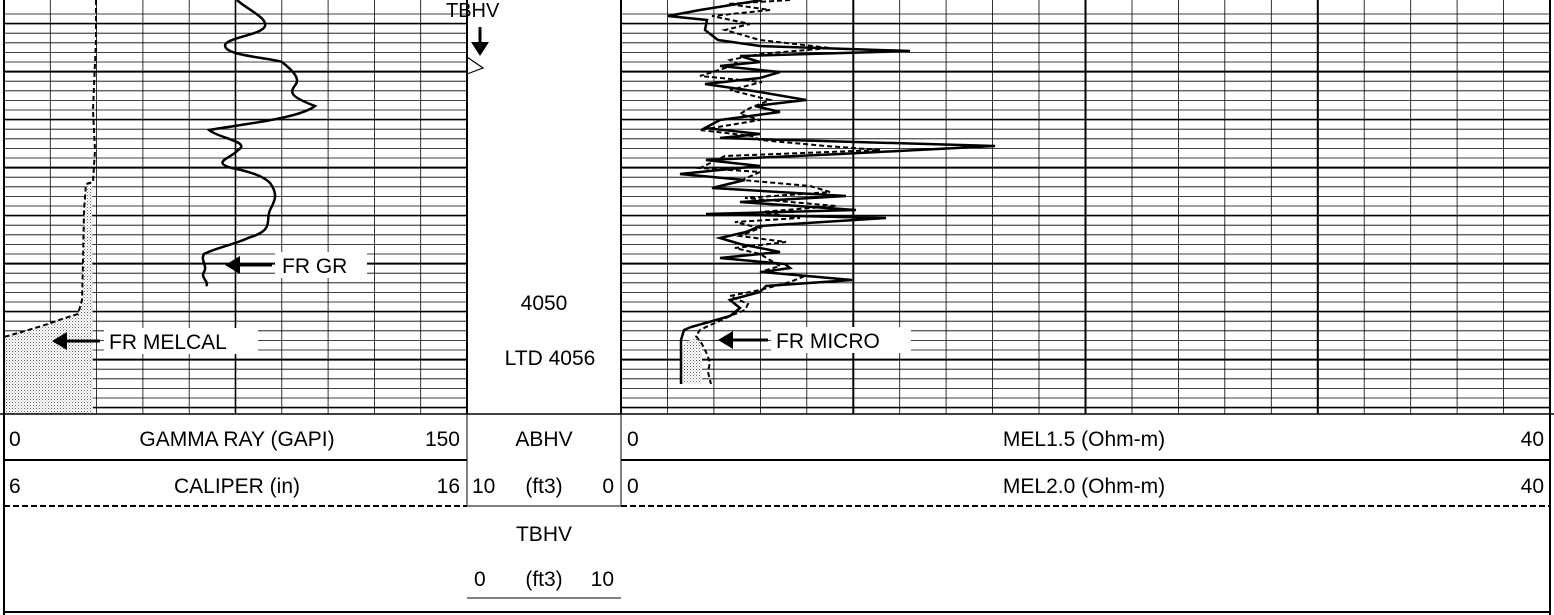  Describe the element at coordinates (259, 143) in the screenshot. I see `gamma-ray-curve` at that location.